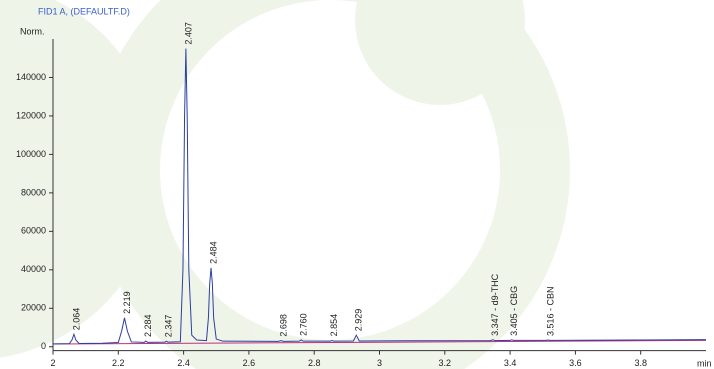  Describe the element at coordinates (33, 269) in the screenshot. I see `y-tick-label: 40000` at that location.